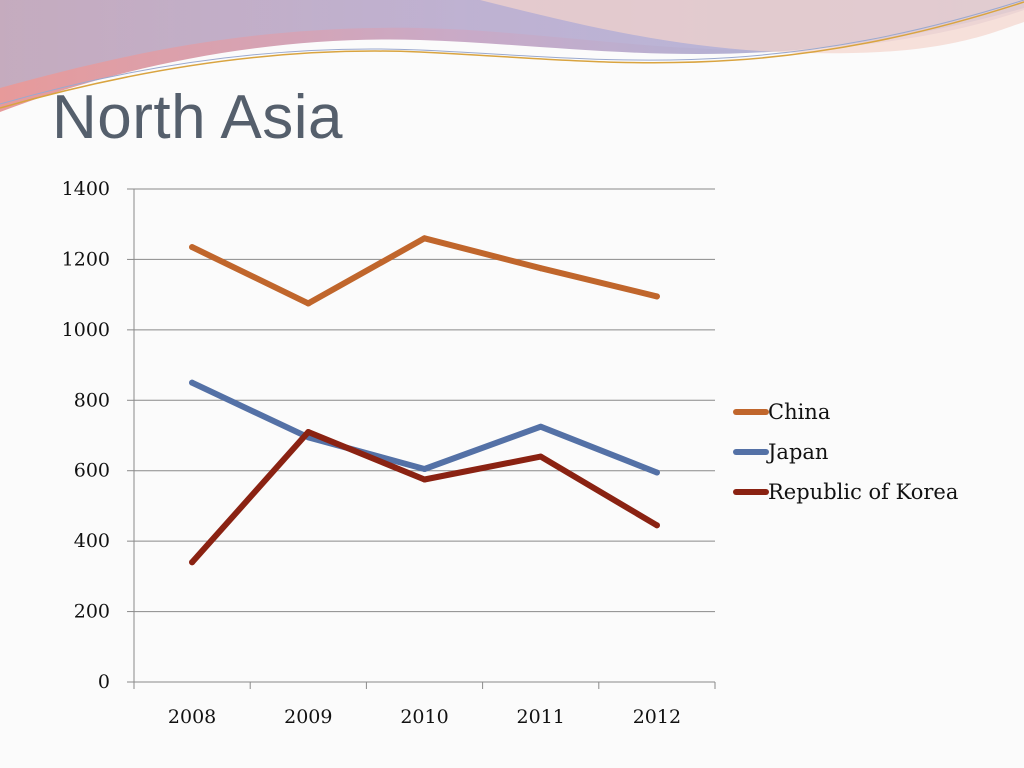 The image size is (1024, 768). Describe the element at coordinates (657, 717) in the screenshot. I see `x-tick-label: 2012` at that location.